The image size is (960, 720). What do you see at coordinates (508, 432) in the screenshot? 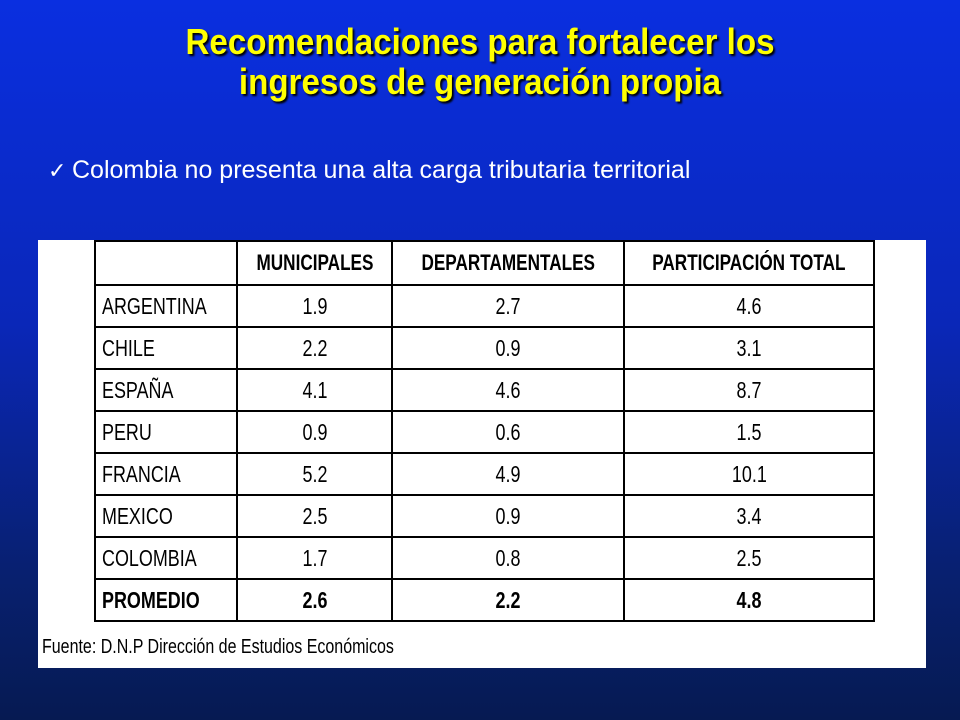
I see `departamentales-cell: 0.6` at bounding box center [508, 432].